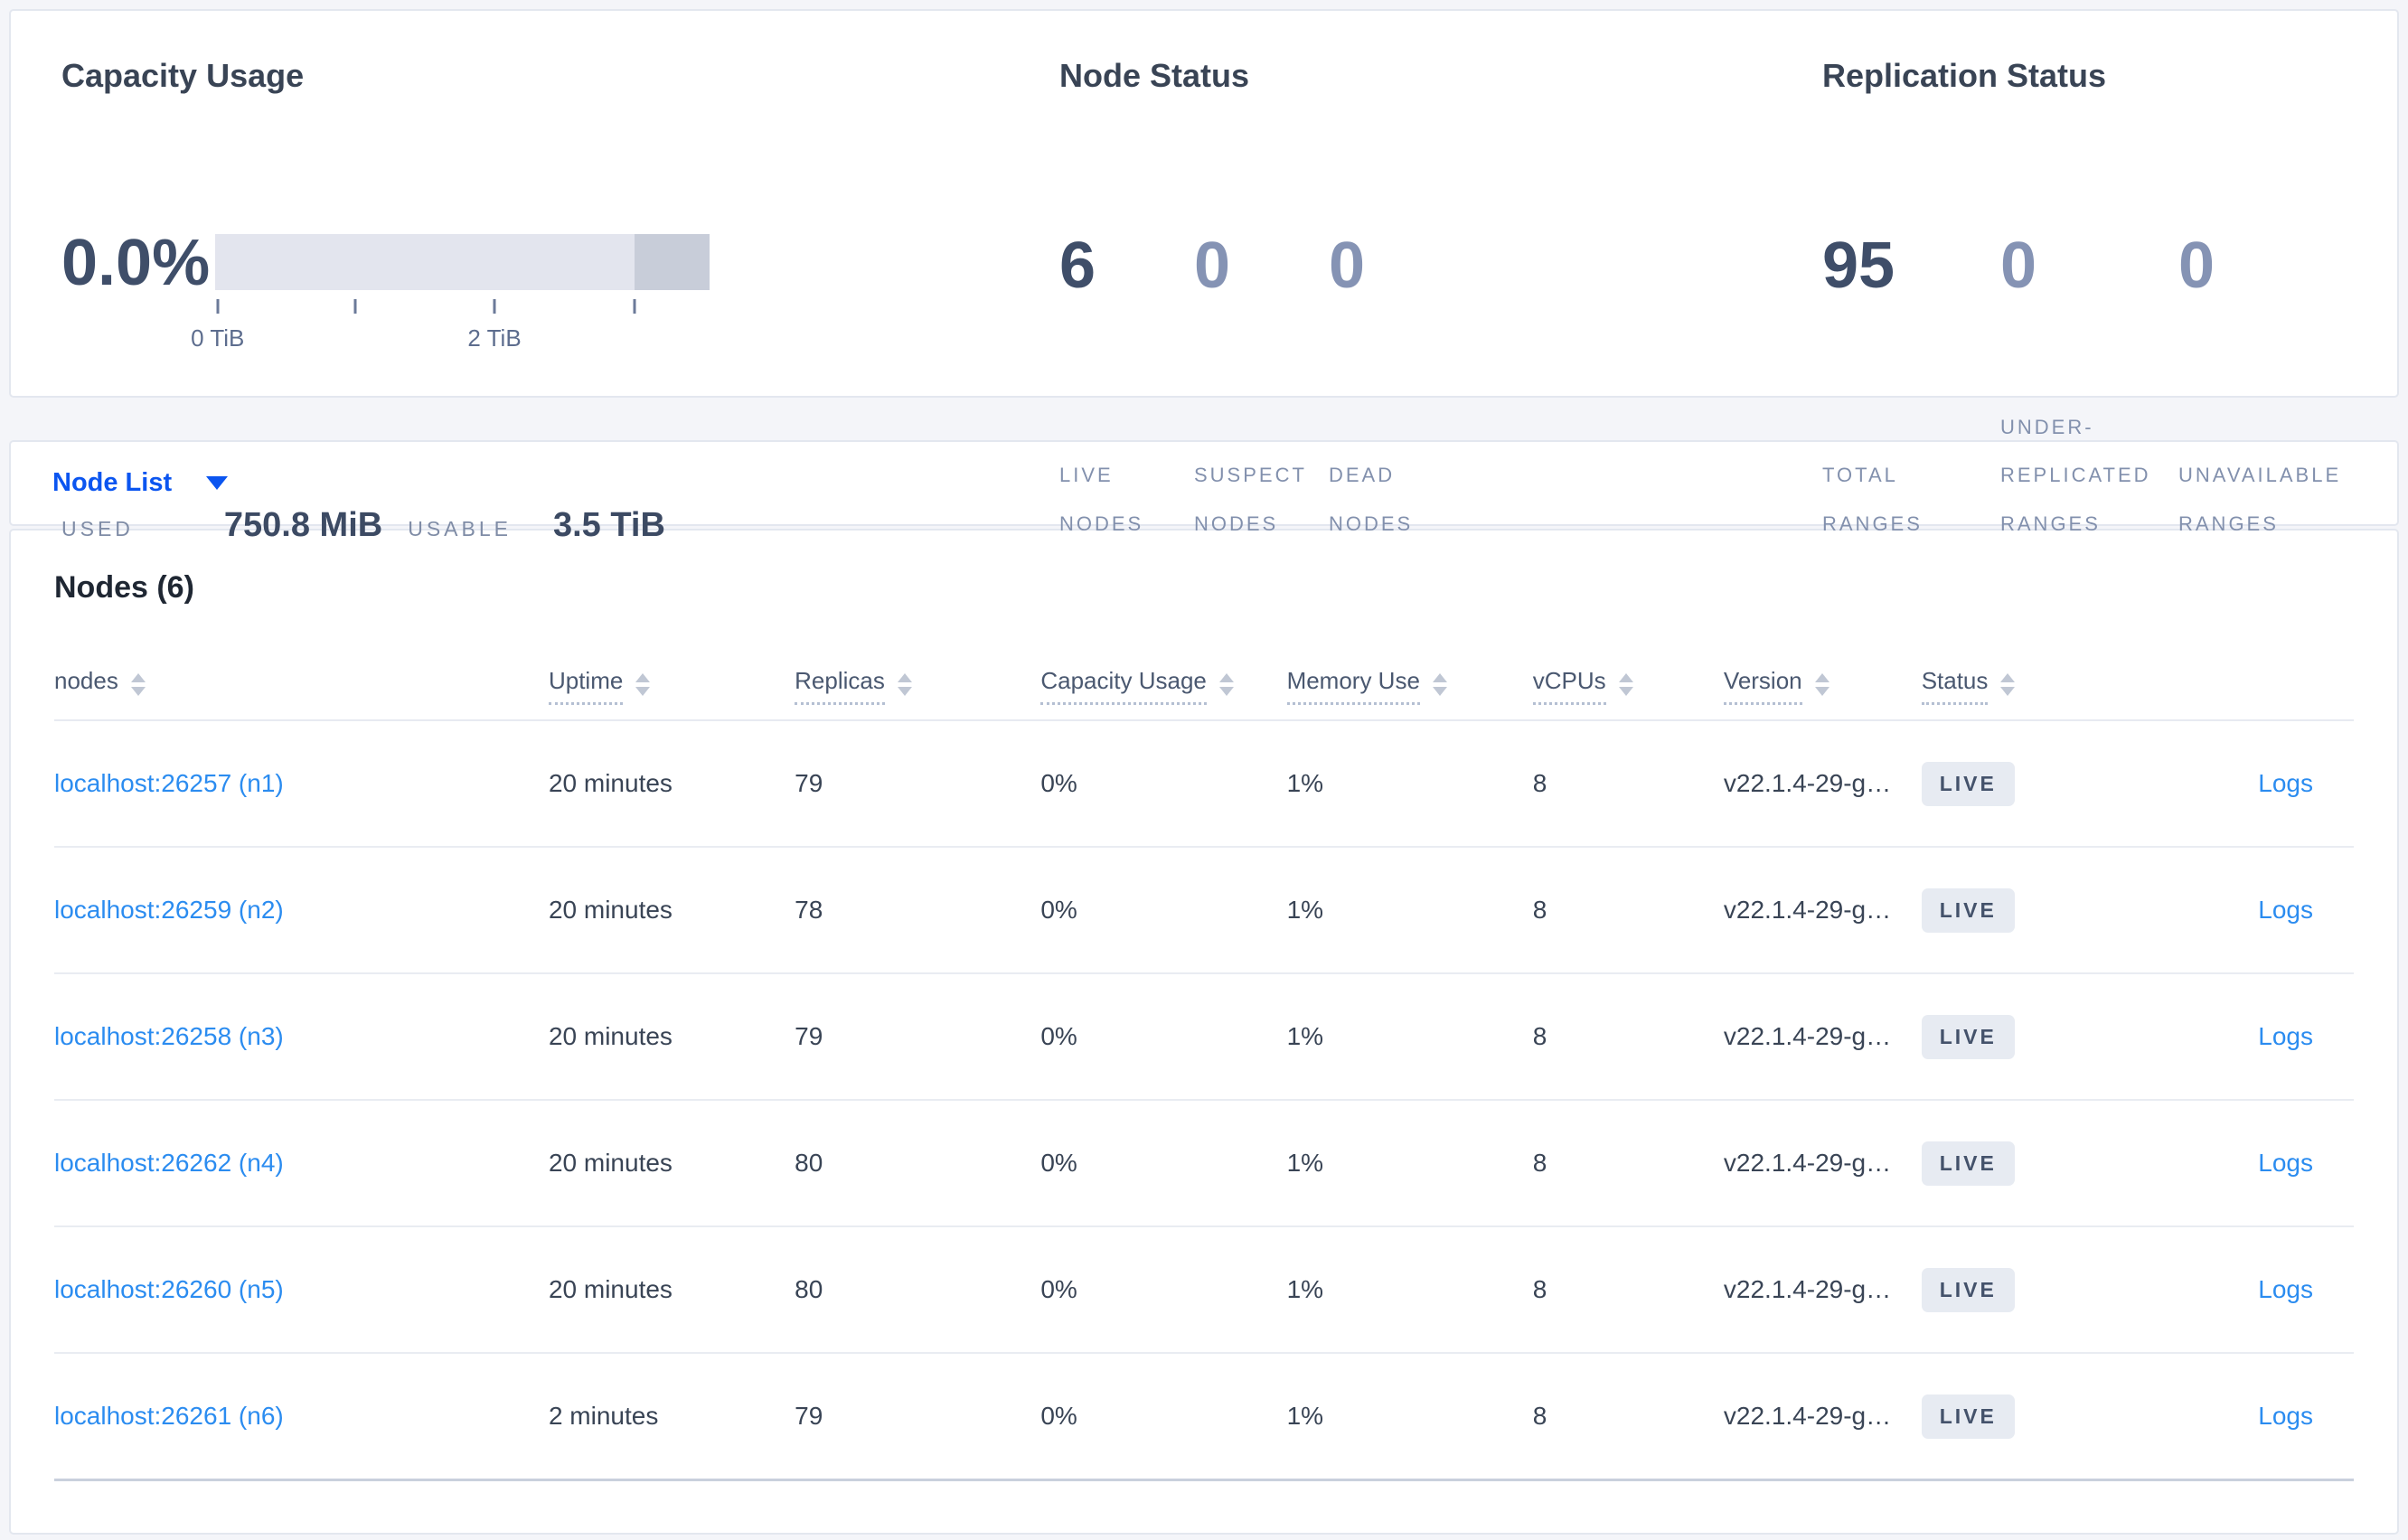 The width and height of the screenshot is (2408, 1540). I want to click on used-label: USED, so click(97, 529).